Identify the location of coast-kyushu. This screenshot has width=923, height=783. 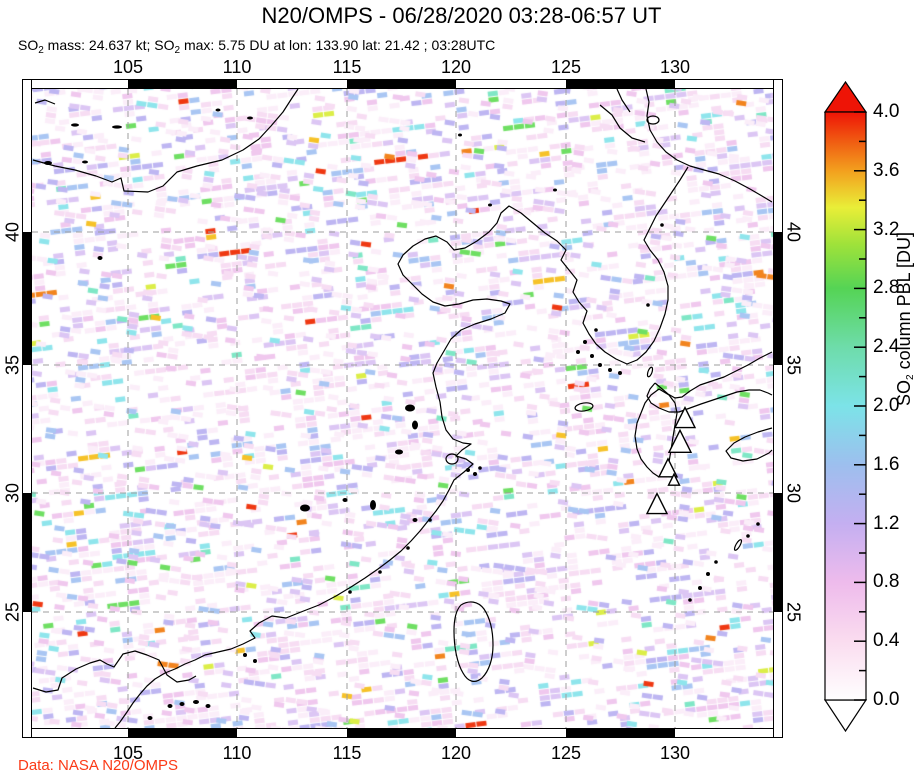
(656, 433).